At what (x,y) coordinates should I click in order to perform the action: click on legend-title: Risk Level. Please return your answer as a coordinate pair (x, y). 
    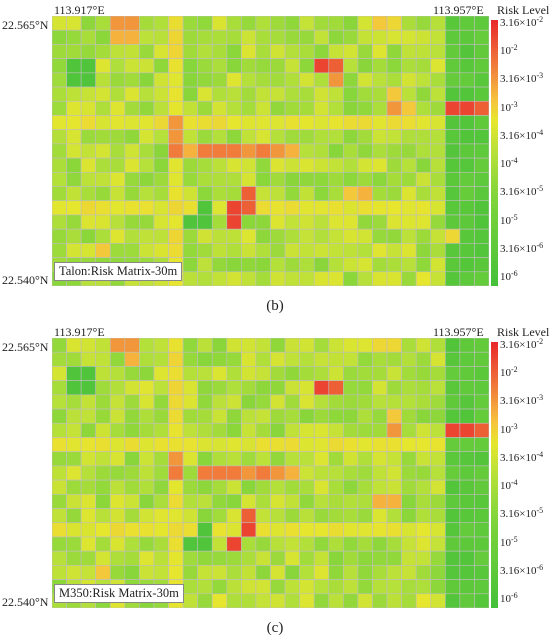
    Looking at the image, I should click on (523, 10).